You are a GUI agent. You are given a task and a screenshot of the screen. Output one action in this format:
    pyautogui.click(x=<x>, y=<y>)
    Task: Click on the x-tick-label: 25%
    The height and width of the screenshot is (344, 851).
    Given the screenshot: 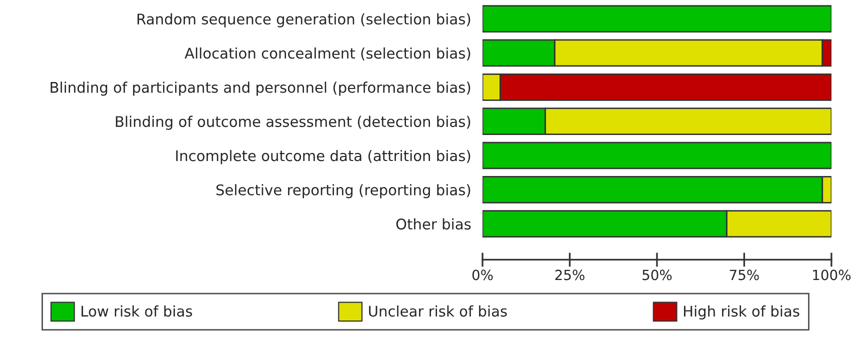 What is the action you would take?
    pyautogui.click(x=569, y=275)
    